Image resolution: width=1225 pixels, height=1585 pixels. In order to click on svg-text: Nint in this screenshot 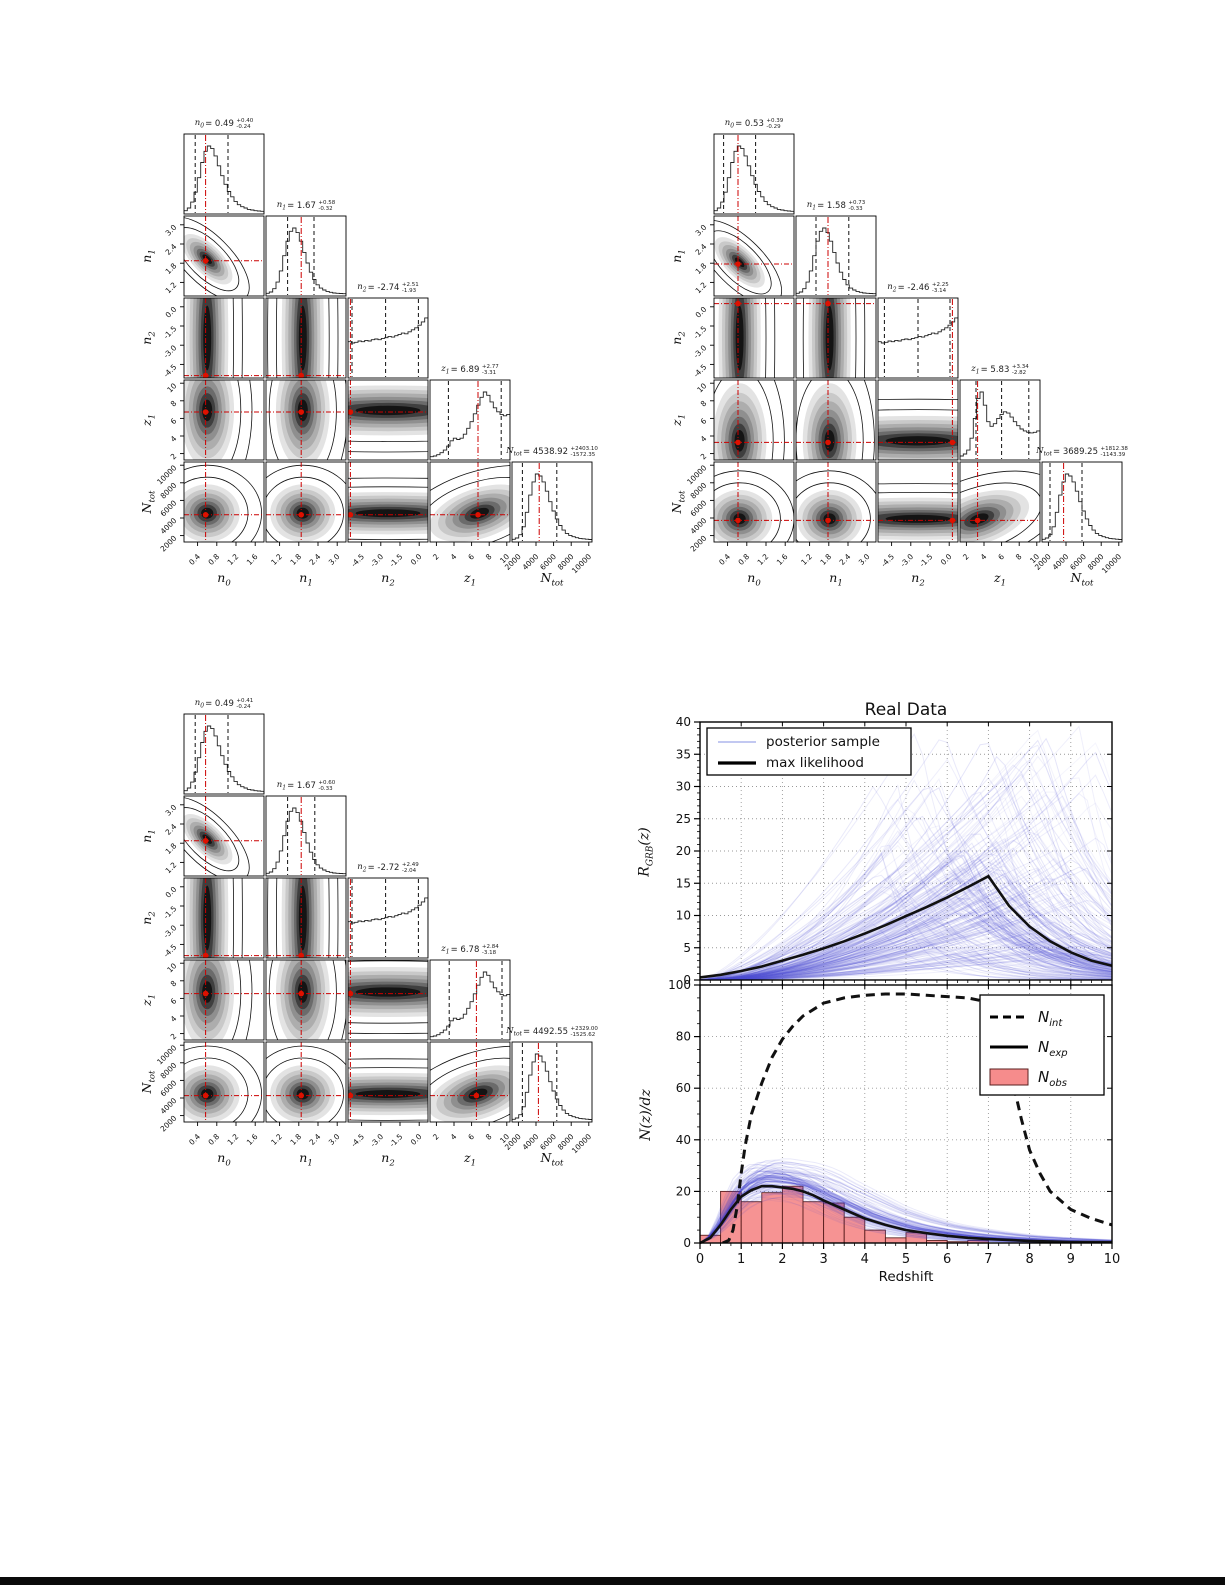, I will do `click(1050, 1018)`.